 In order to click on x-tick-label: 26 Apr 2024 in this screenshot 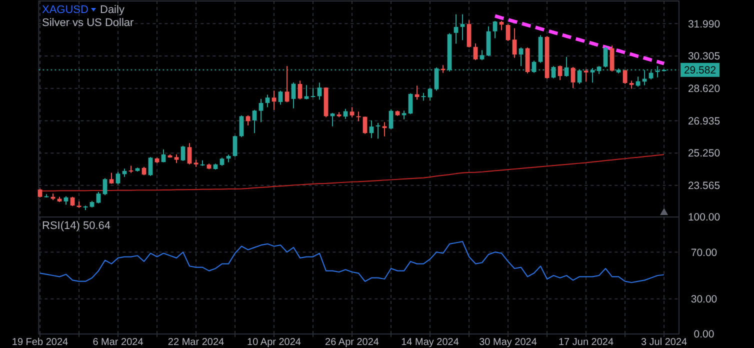, I will do `click(352, 342)`.